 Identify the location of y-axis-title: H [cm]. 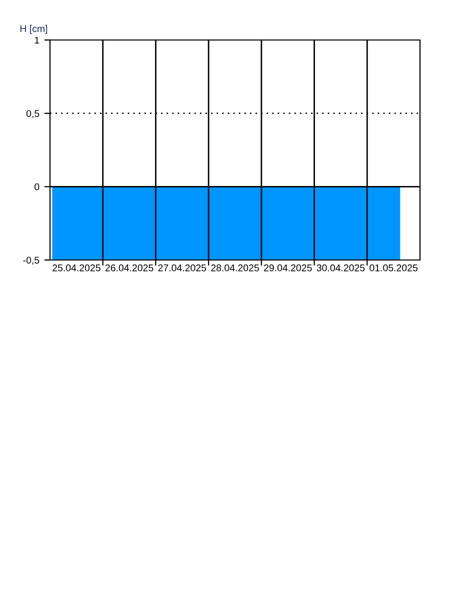
(34, 29).